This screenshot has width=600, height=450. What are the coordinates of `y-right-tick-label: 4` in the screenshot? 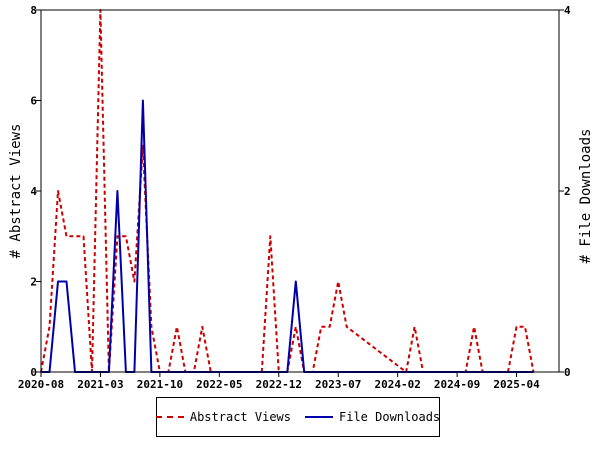 It's located at (567, 10).